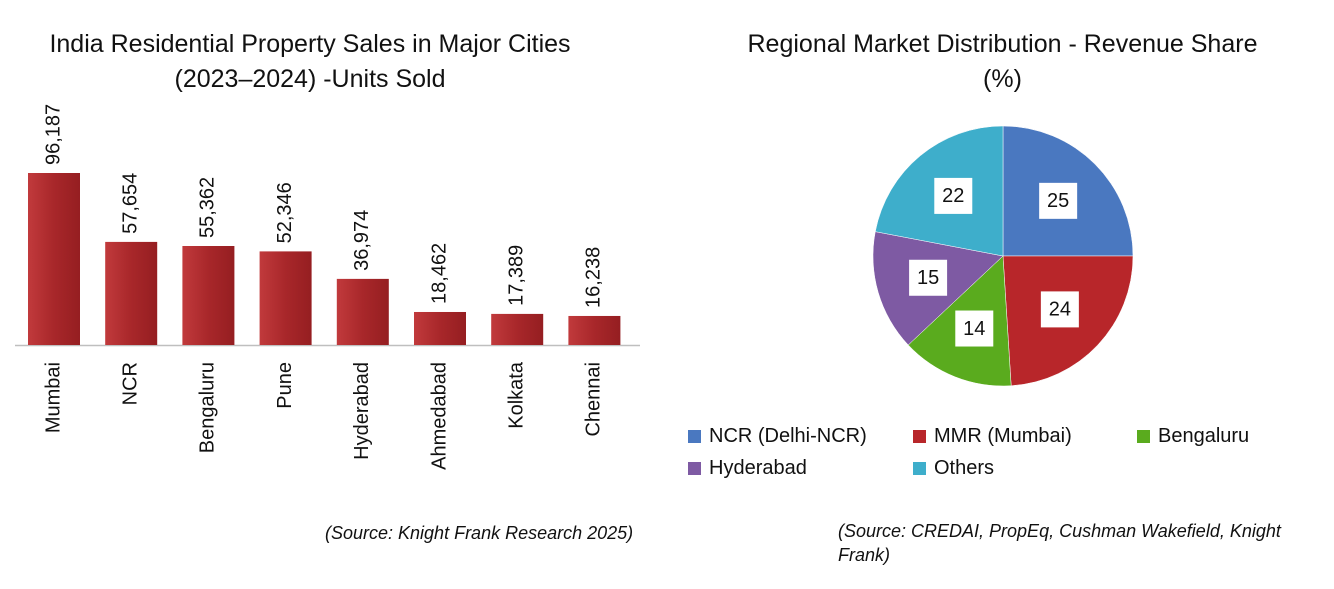 This screenshot has width=1334, height=589. I want to click on pie-value-label: 22, so click(953, 196).